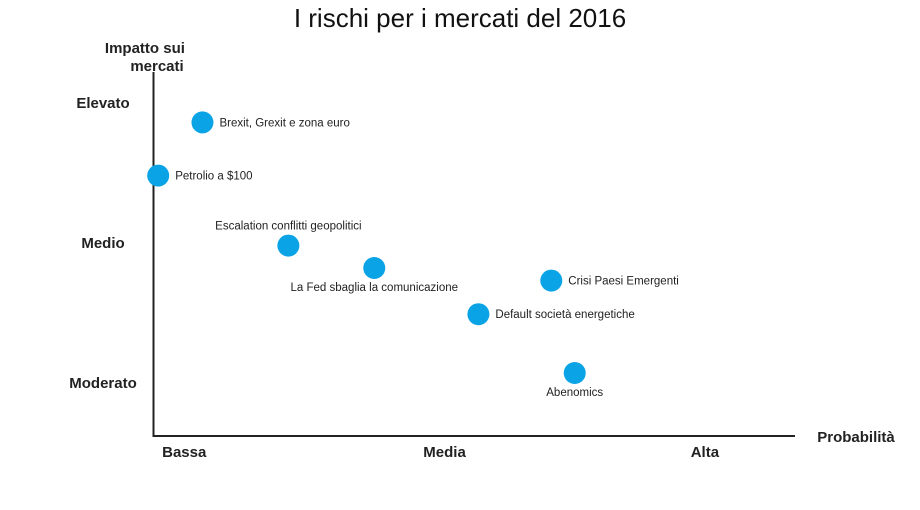 The width and height of the screenshot is (920, 510). What do you see at coordinates (444, 452) in the screenshot?
I see `x-tick-label: Media` at bounding box center [444, 452].